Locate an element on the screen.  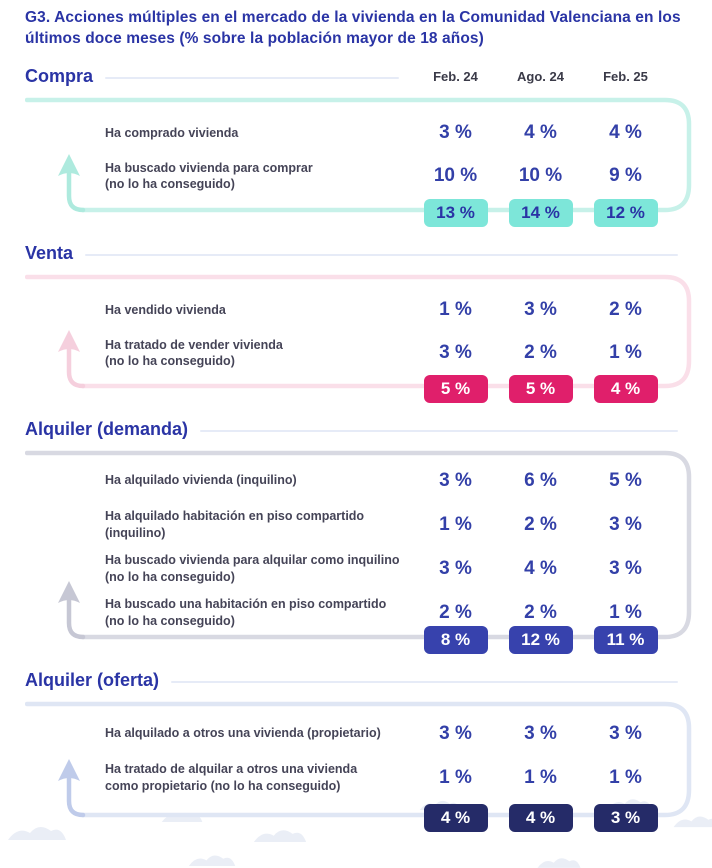
row-label: Ha buscado vivienda para comprar is located at coordinates (209, 167).